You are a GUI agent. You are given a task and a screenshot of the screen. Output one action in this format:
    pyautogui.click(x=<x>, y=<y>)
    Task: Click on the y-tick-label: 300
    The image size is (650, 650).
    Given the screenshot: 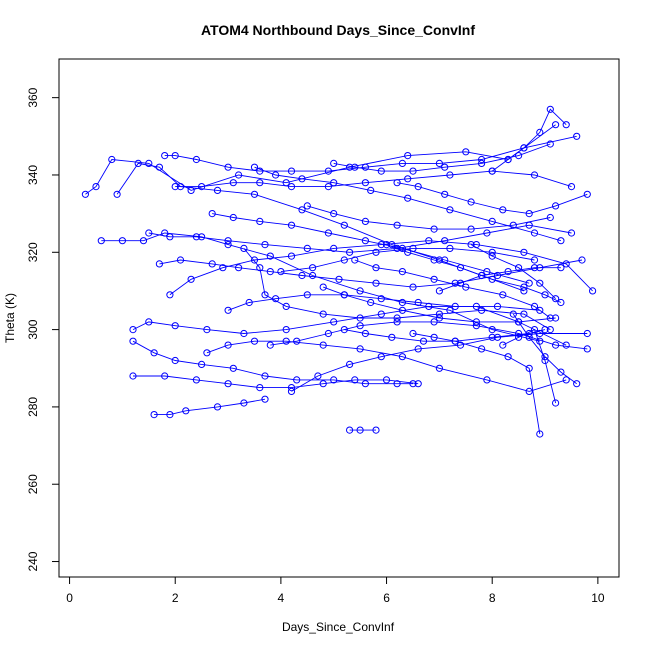 What is the action you would take?
    pyautogui.click(x=33, y=329)
    